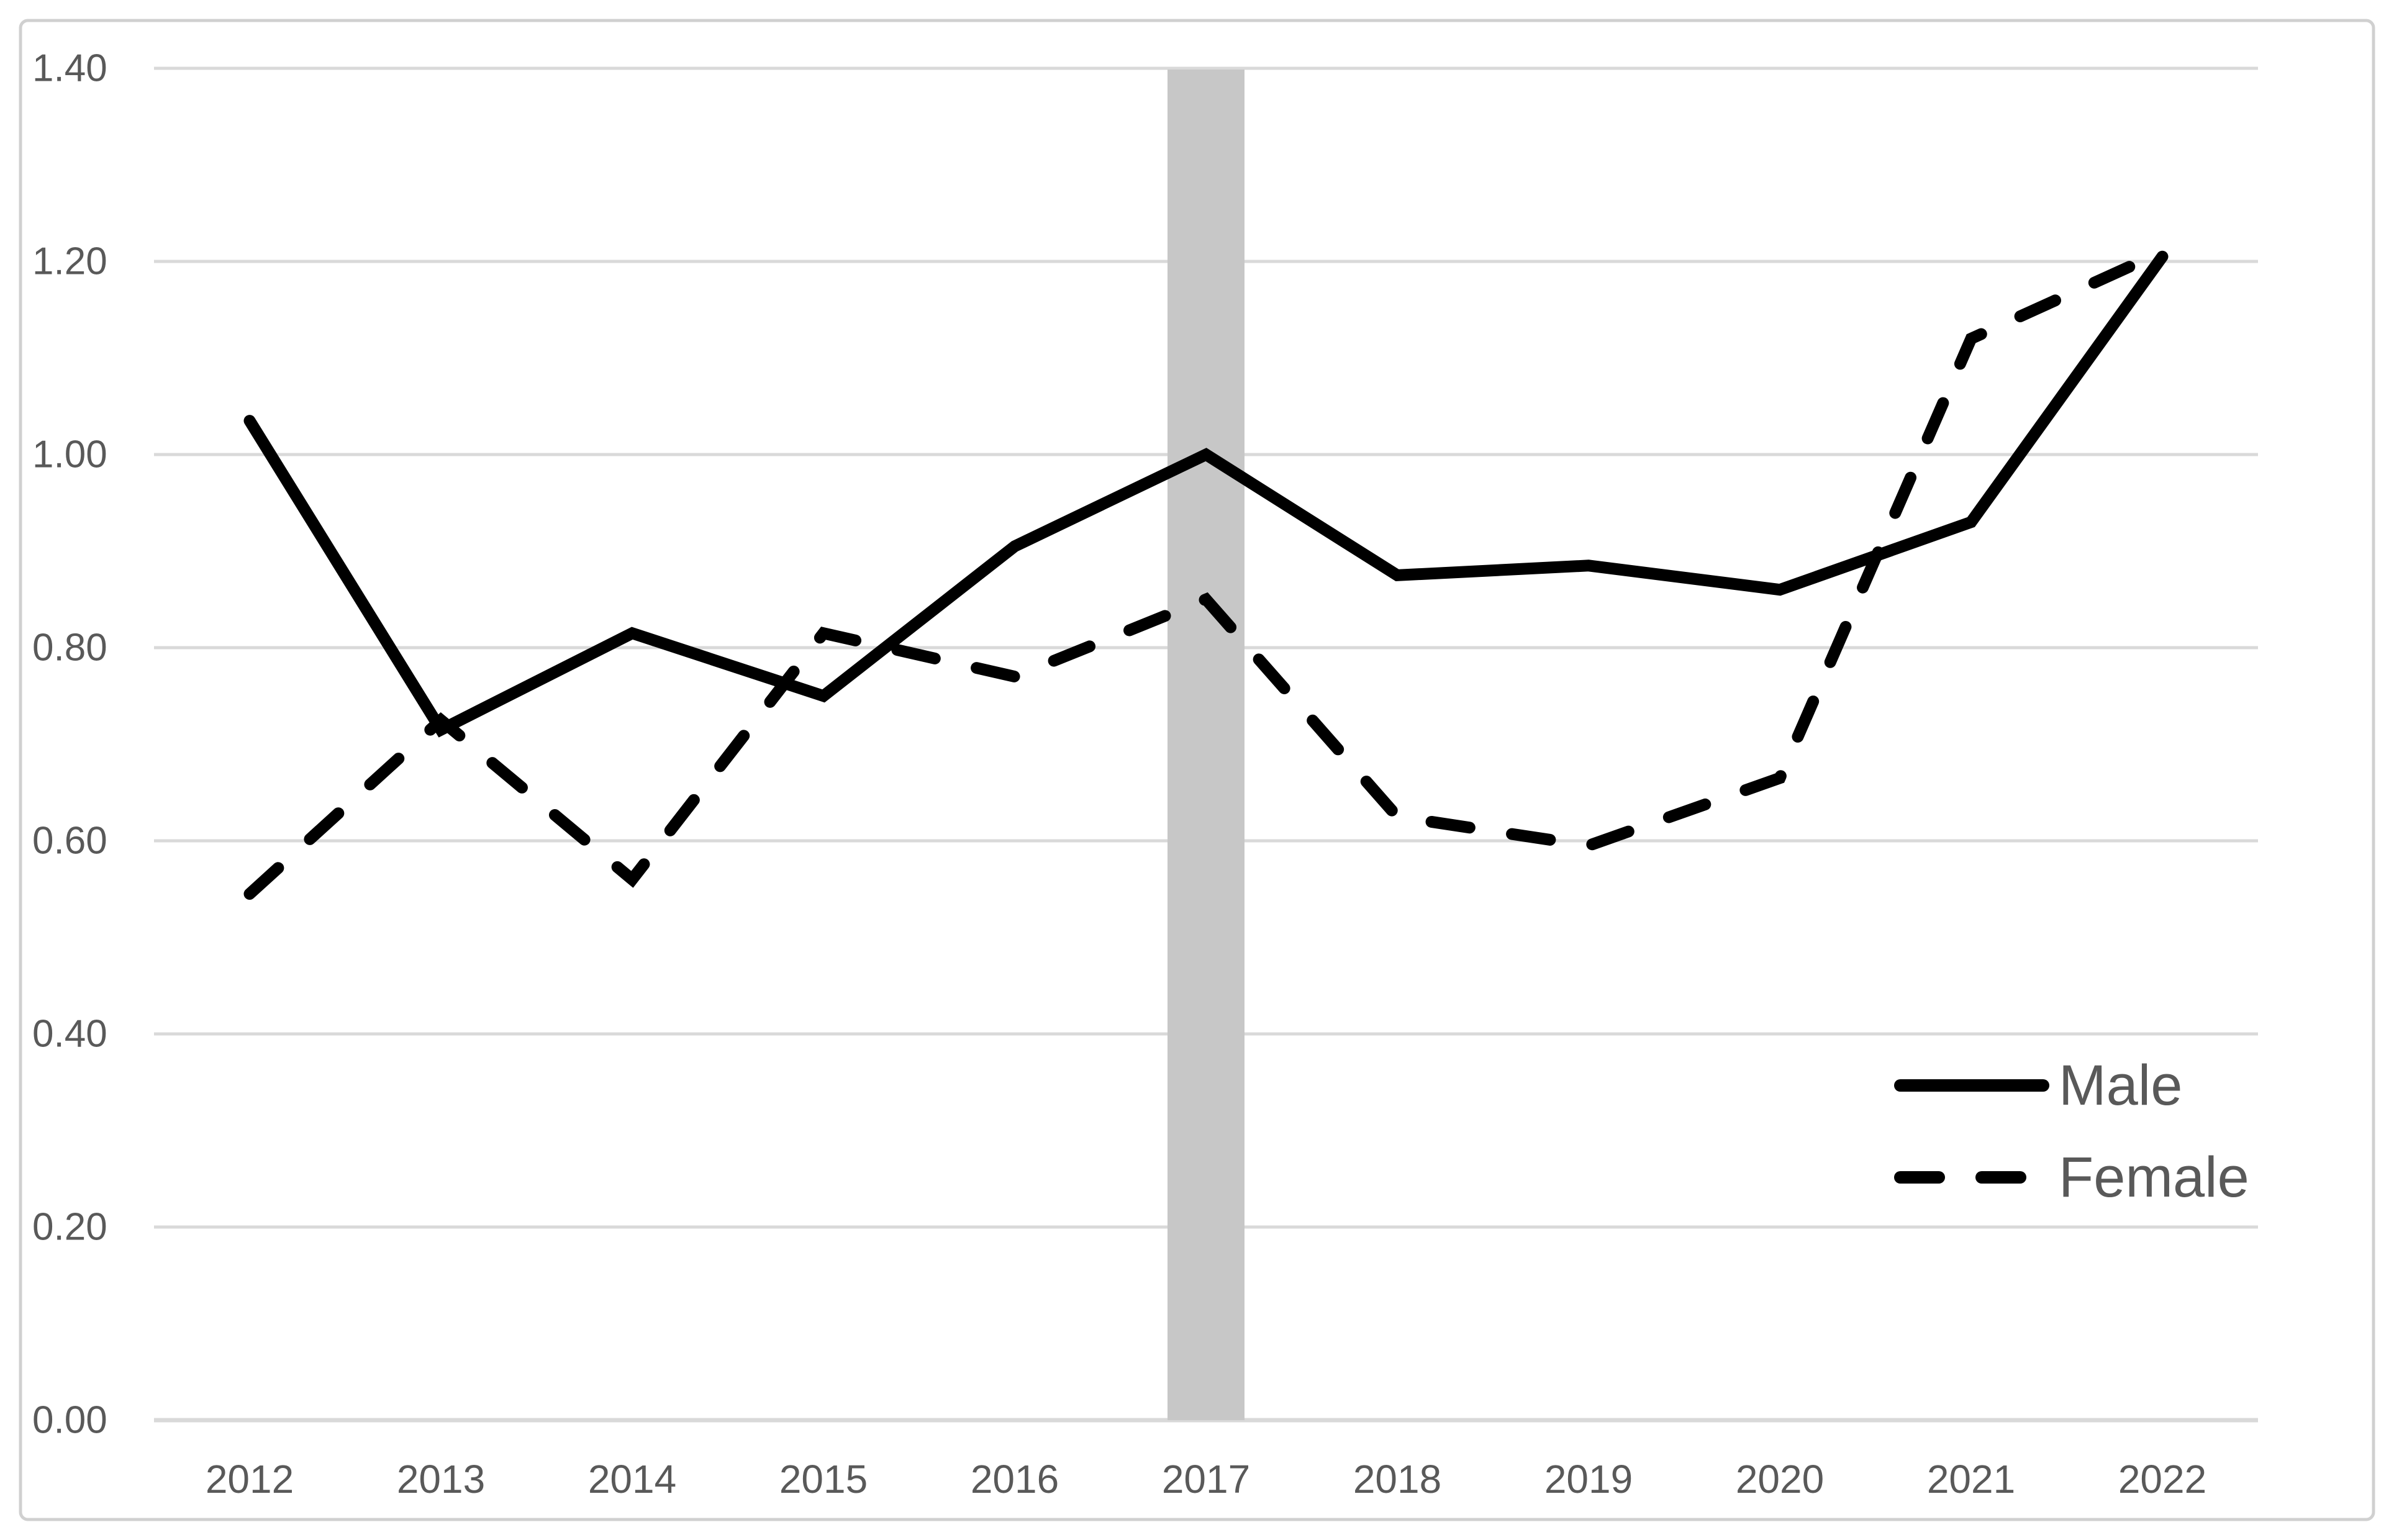  I want to click on x-tick-label-2012: 2012, so click(250, 1480).